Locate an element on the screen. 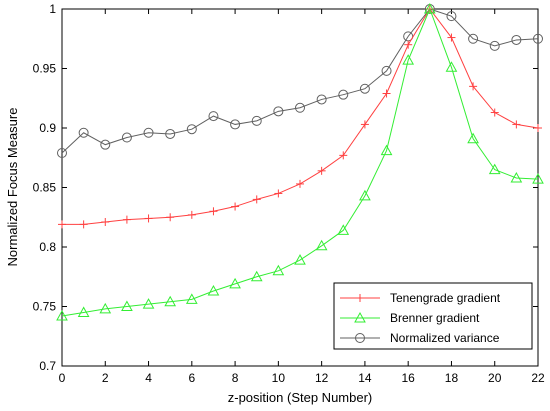 The width and height of the screenshot is (550, 411). x-tick-label: 10 is located at coordinates (279, 378).